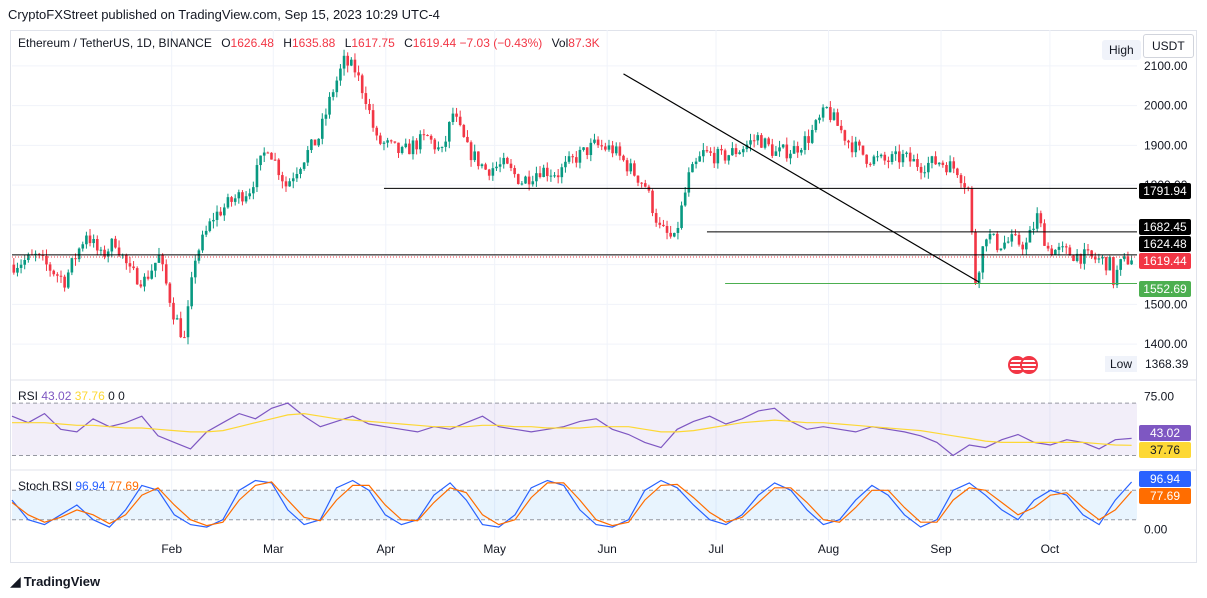 This screenshot has width=1207, height=598. What do you see at coordinates (55, 581) in the screenshot?
I see `tradingview-logo: ◢ TradingView` at bounding box center [55, 581].